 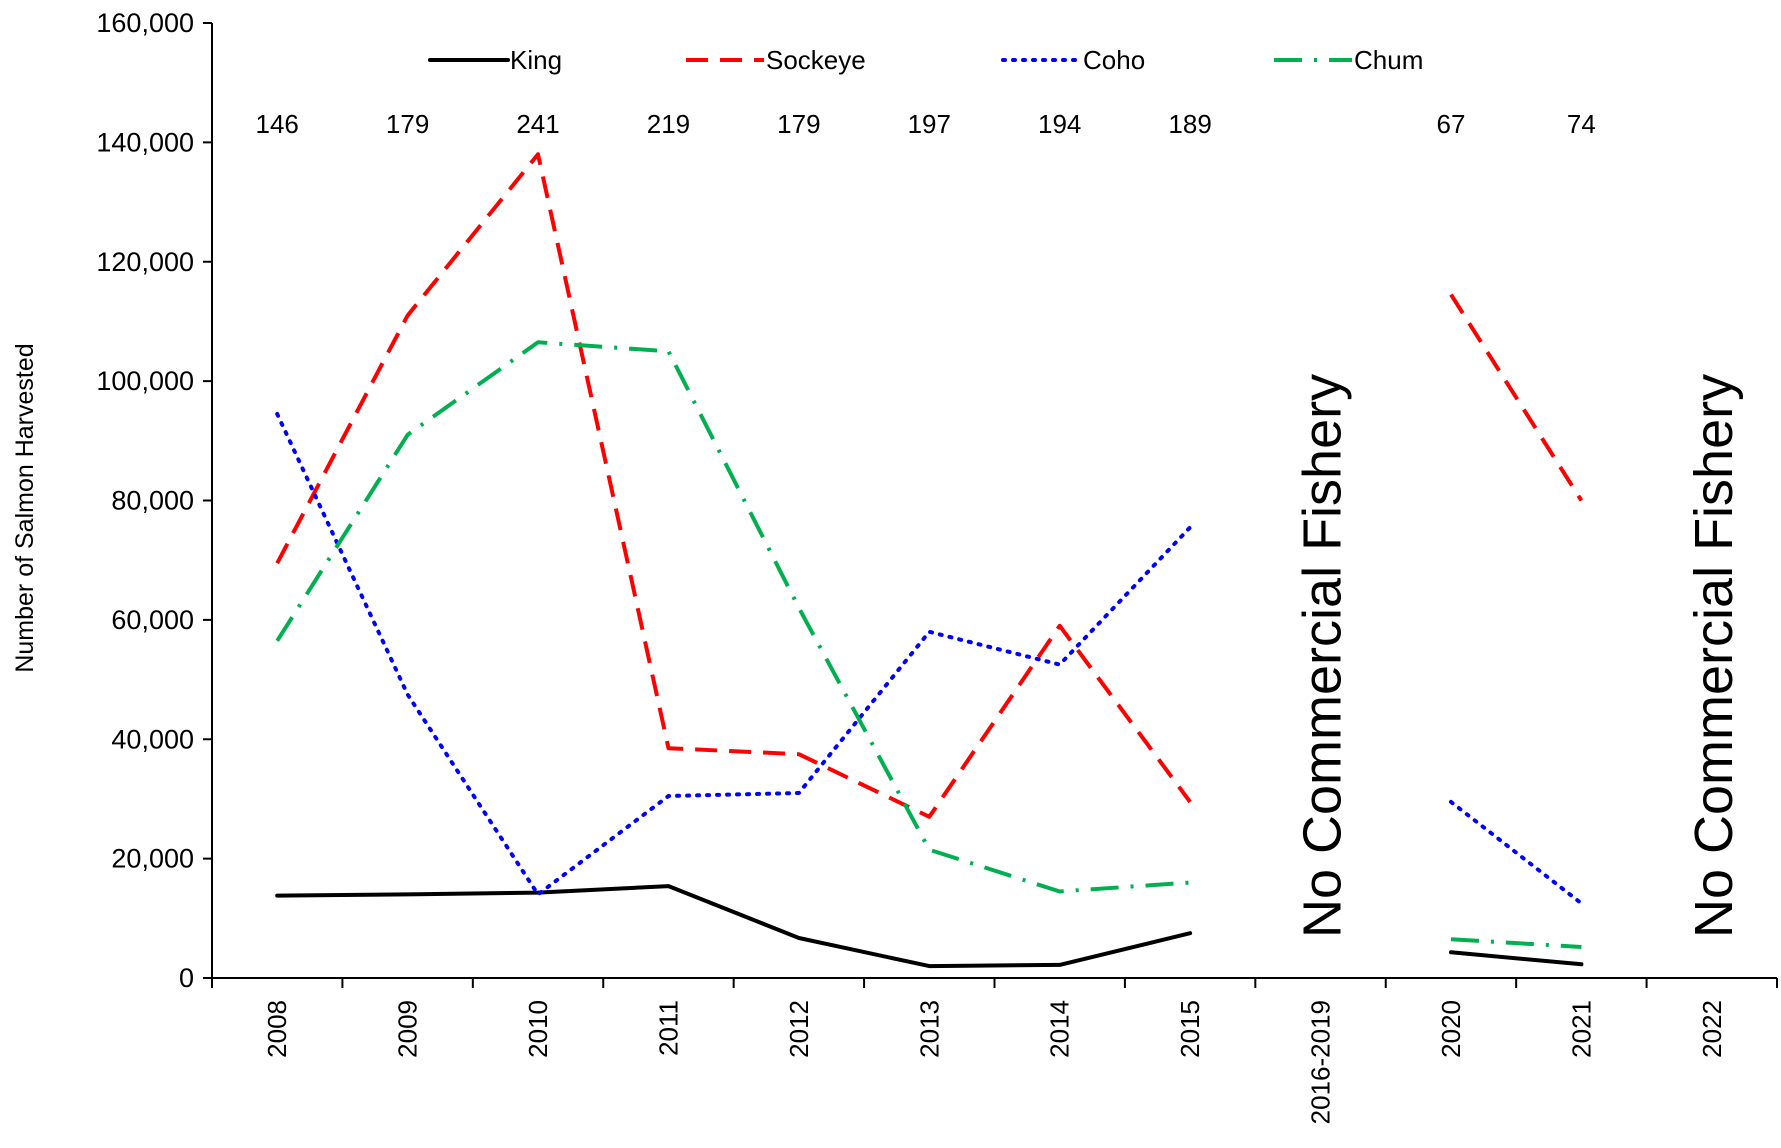 I want to click on y-tick-label: 160,000, so click(x=145, y=23).